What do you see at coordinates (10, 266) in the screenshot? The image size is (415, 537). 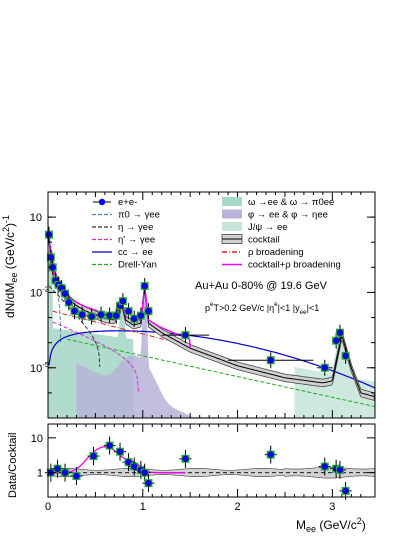 I see `main-y-axis-label: dN/dMee (GeV/c2)-1` at bounding box center [10, 266].